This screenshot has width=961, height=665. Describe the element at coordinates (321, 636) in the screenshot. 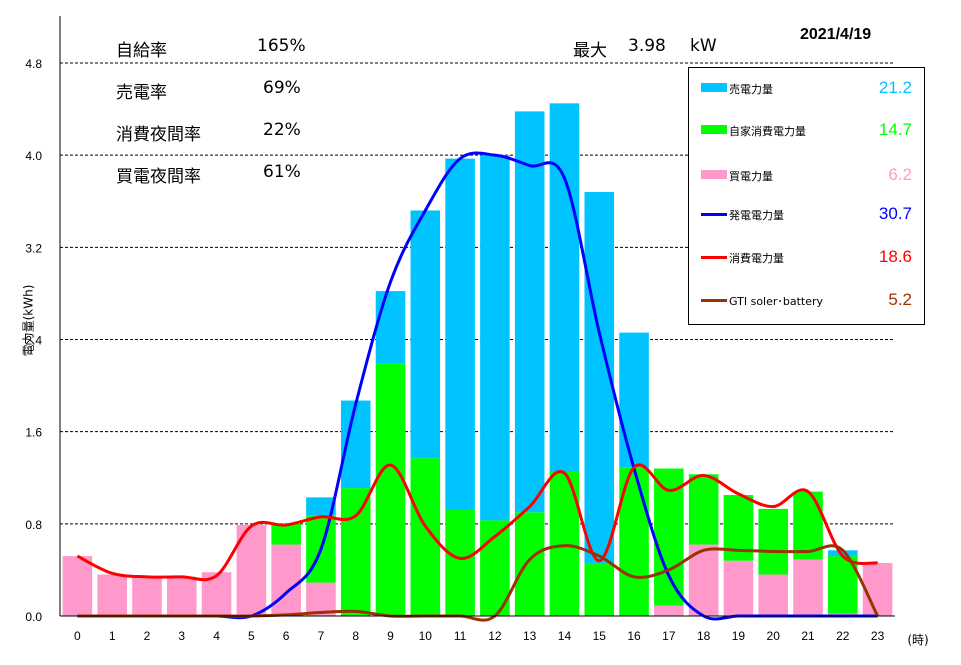

I see `x-tick-label: 7` at that location.